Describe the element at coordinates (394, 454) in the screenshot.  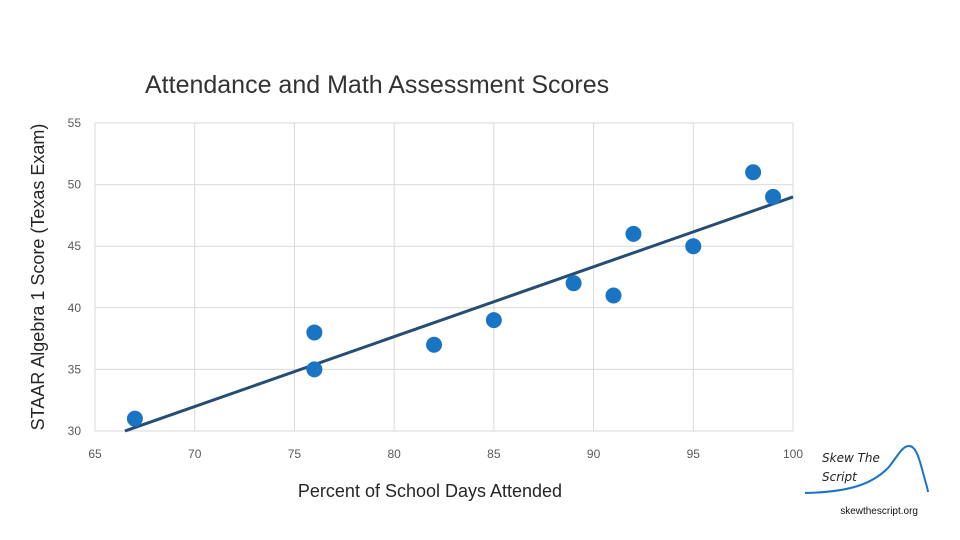
I see `x-tick-label: 80` at that location.